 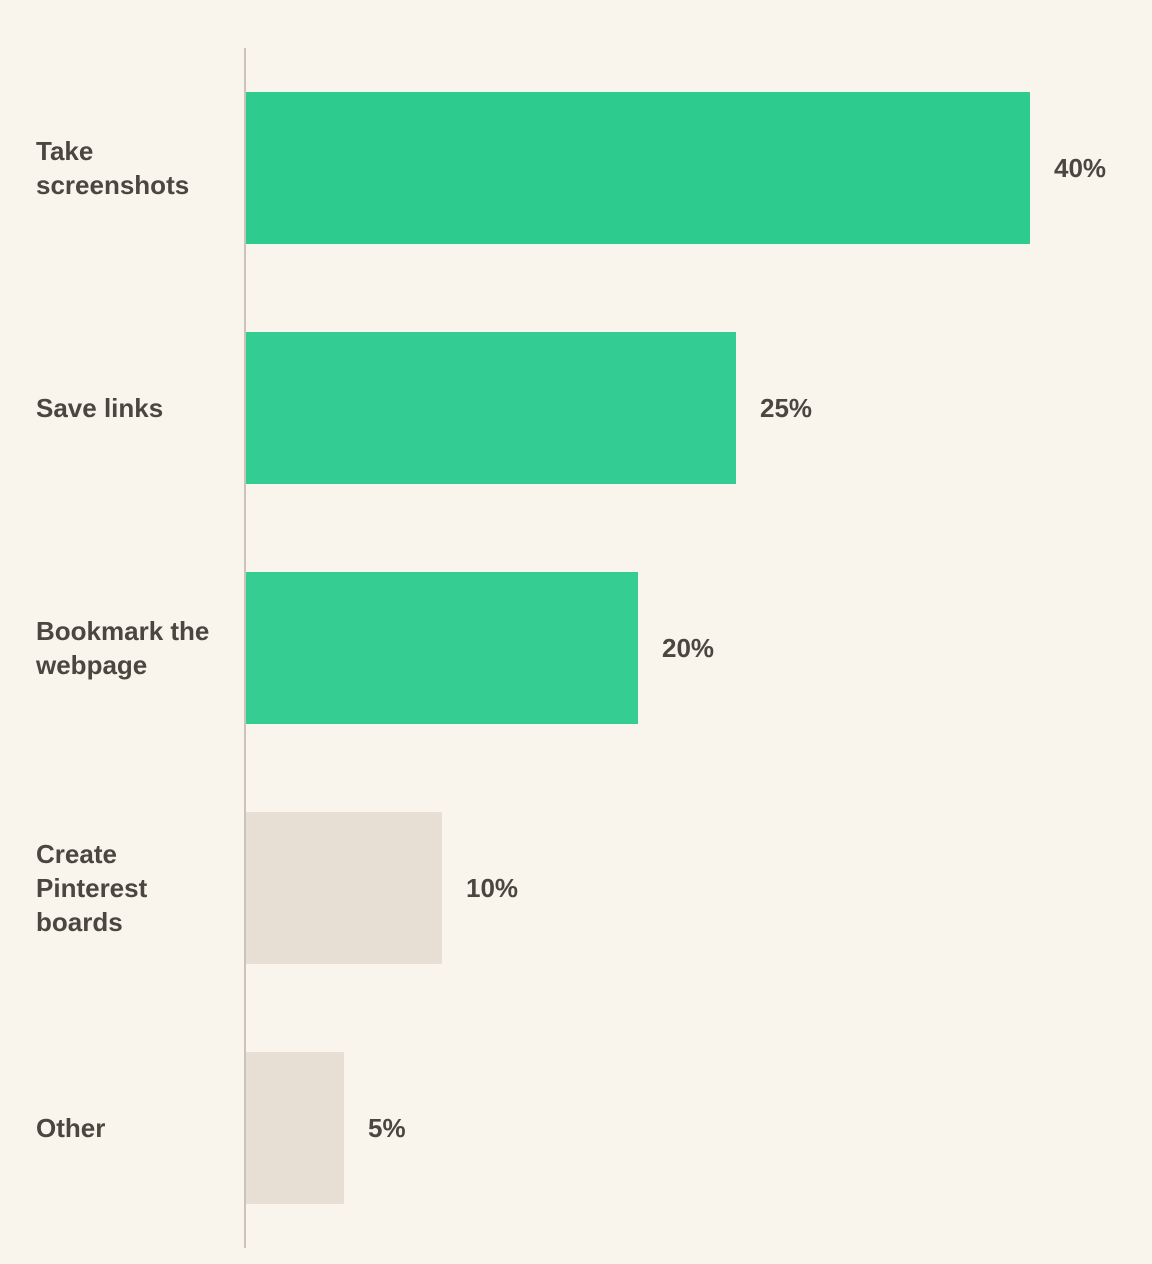 I want to click on category-label-3: Create Pinterest boards, so click(x=92, y=888).